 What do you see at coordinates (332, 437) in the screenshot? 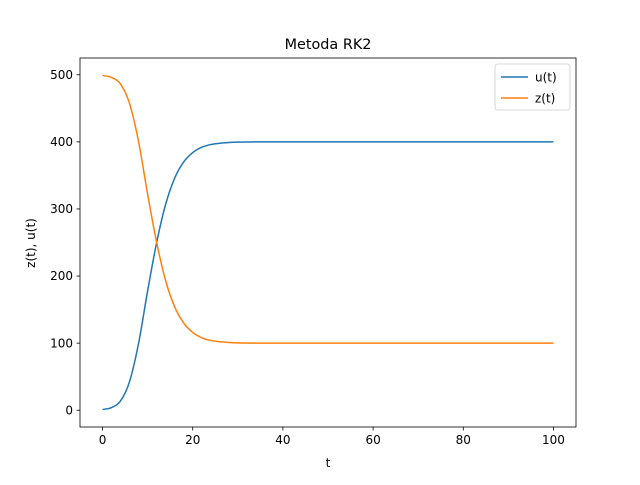
I see `x-axis-ticks: 0 20 40 60 80 100` at bounding box center [332, 437].